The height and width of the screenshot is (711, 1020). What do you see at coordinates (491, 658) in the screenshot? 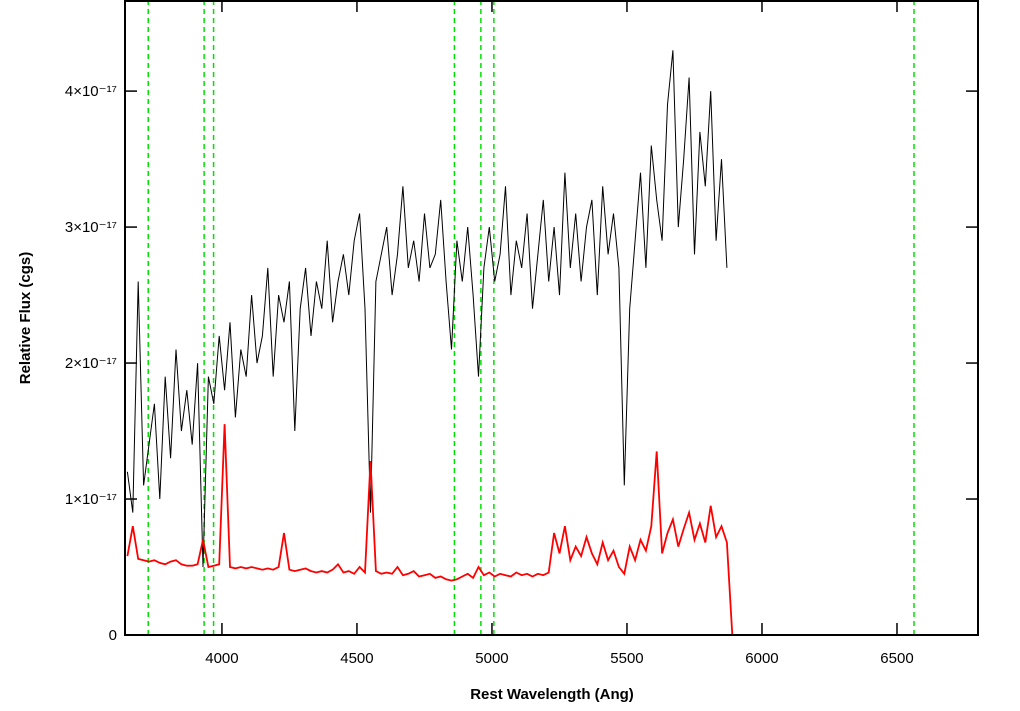
I see `x-tick-label: 5000` at bounding box center [491, 658].